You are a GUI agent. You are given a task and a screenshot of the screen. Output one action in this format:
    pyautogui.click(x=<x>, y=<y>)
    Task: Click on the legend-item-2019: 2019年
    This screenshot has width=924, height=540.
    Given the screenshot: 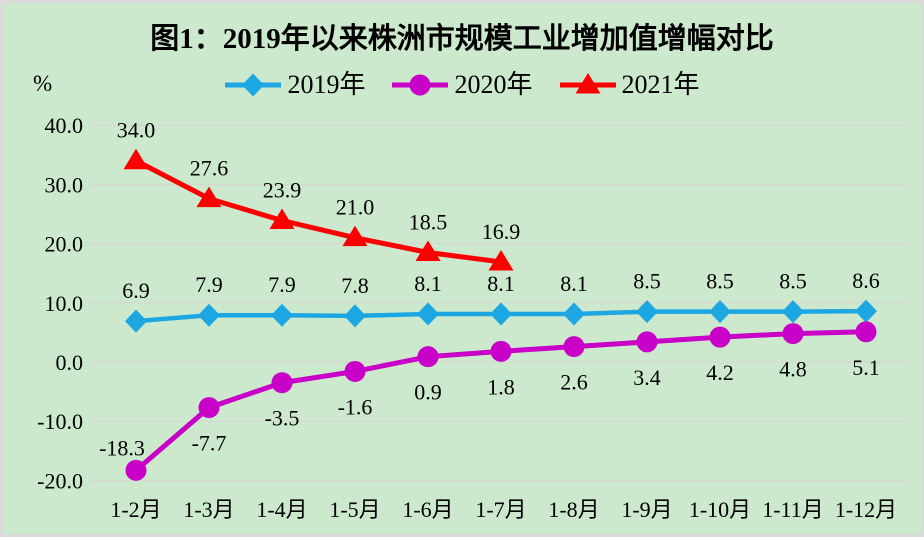 What is the action you would take?
    pyautogui.click(x=294, y=85)
    